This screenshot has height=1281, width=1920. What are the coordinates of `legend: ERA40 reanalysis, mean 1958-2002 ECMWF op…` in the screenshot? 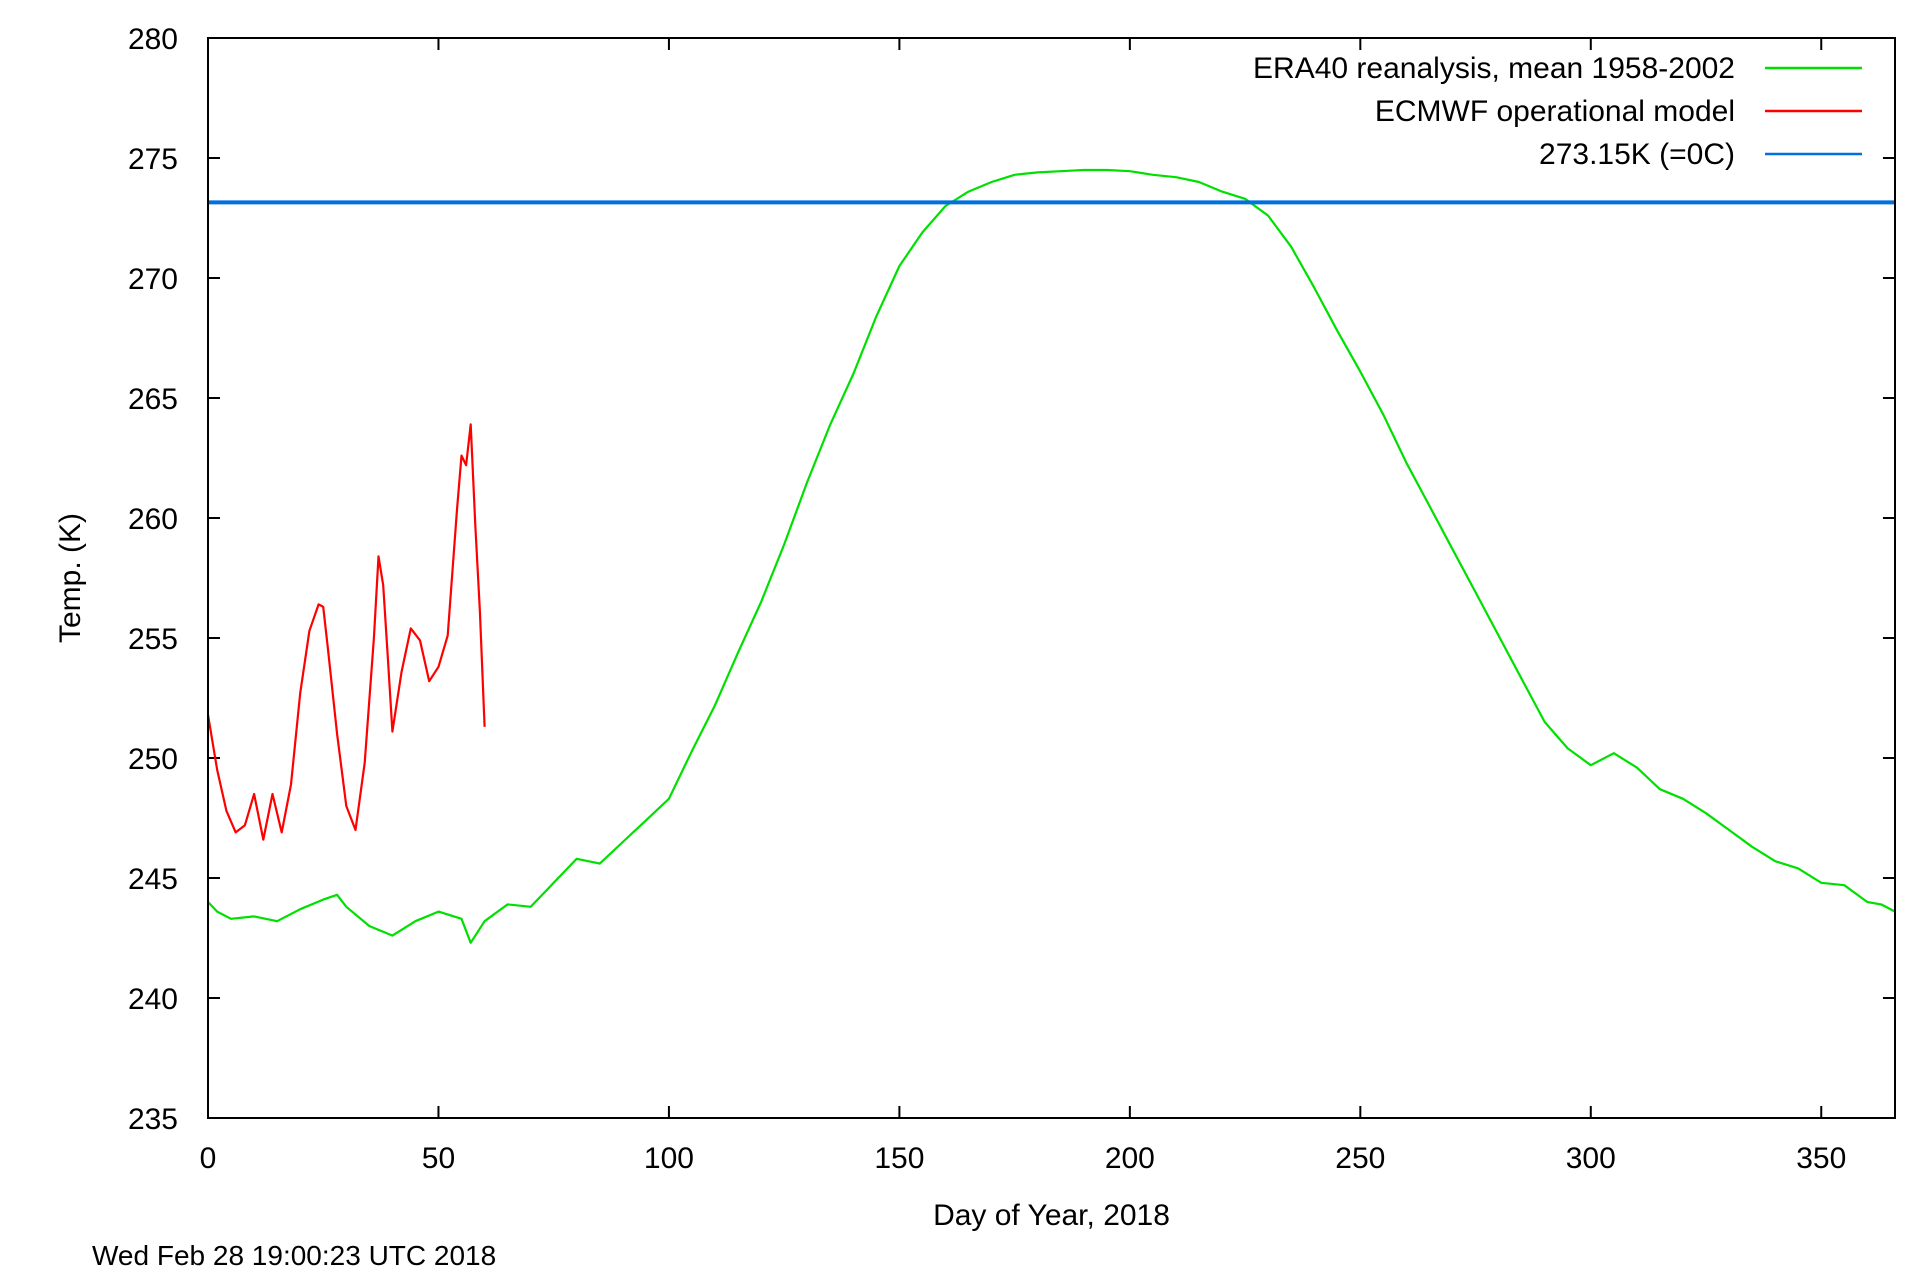 It's located at (1557, 111).